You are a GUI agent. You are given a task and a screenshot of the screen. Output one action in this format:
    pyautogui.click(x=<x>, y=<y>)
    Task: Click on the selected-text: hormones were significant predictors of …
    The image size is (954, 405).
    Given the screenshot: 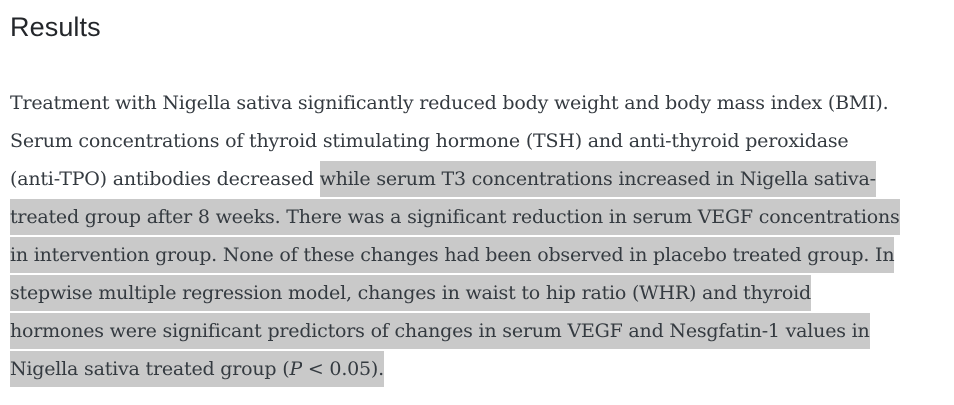 What is the action you would take?
    pyautogui.click(x=440, y=331)
    